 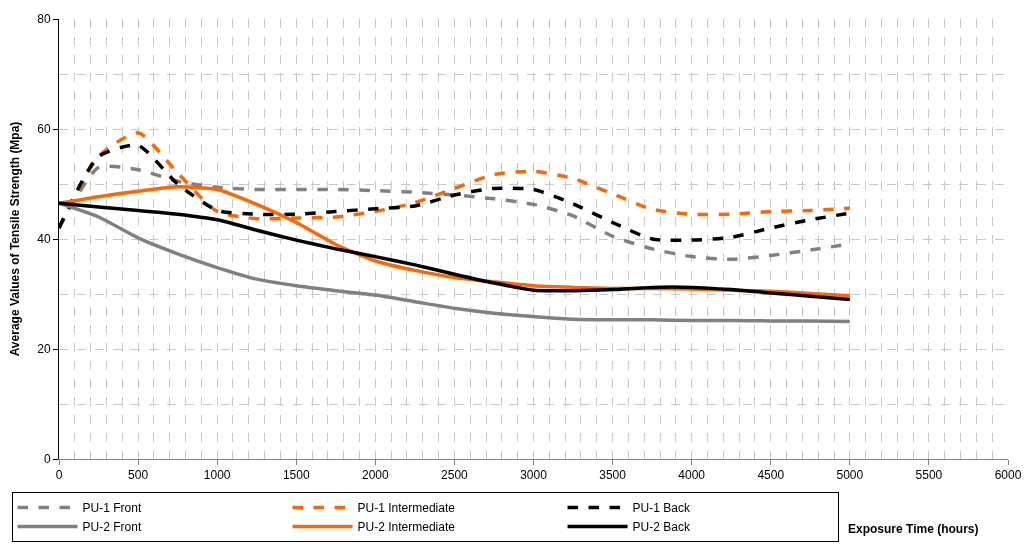 I want to click on x-tick-label: 5000, so click(x=850, y=475).